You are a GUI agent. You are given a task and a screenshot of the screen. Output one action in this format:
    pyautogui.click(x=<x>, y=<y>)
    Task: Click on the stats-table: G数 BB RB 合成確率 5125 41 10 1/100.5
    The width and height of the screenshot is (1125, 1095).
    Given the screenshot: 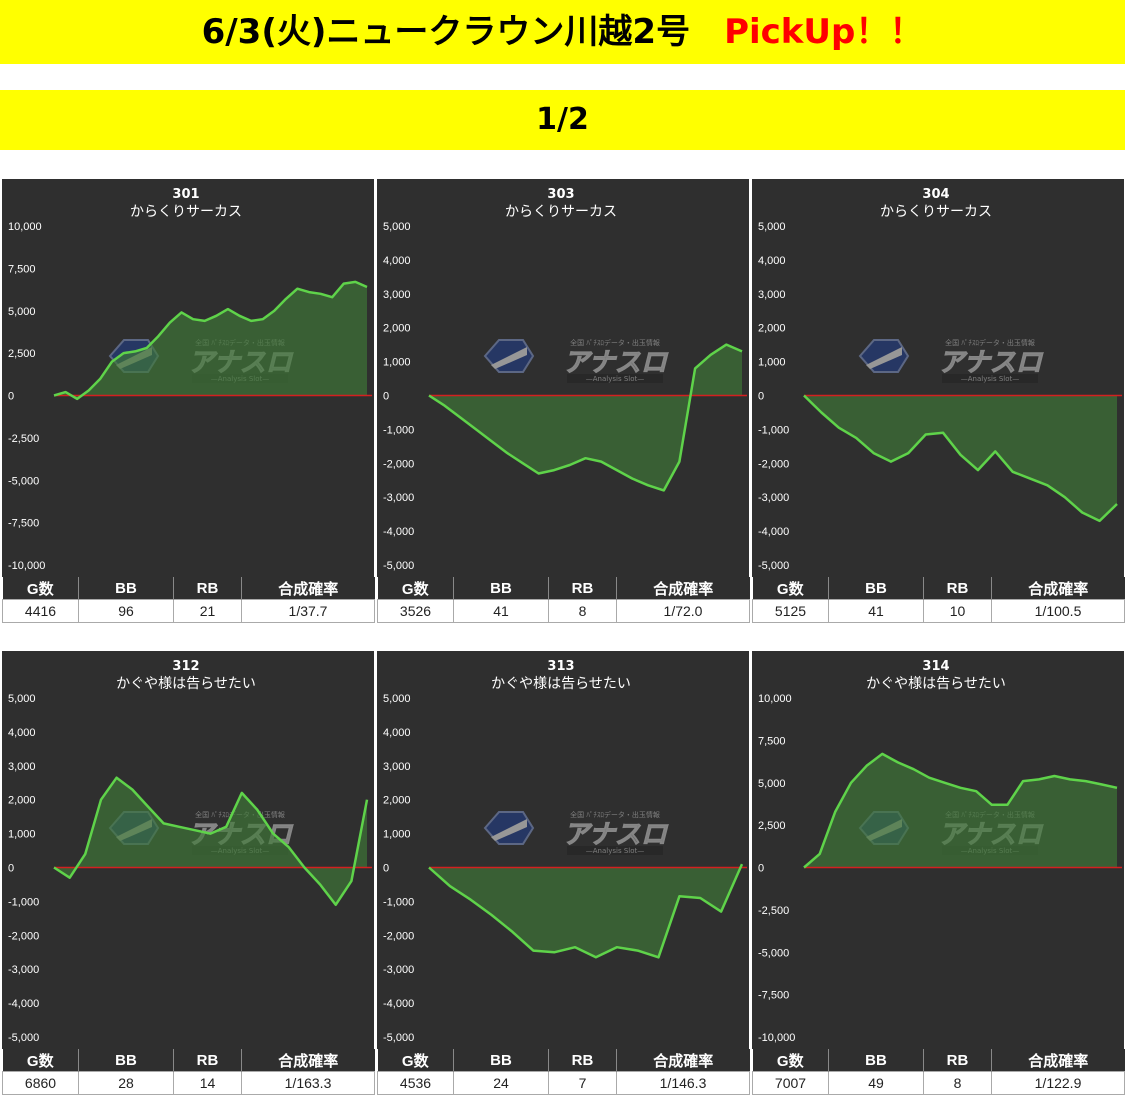 What is the action you would take?
    pyautogui.click(x=938, y=600)
    